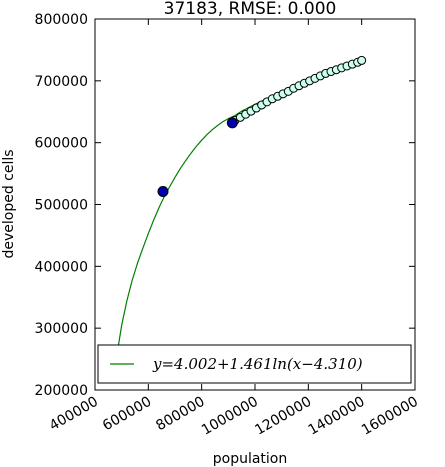 Image resolution: width=445 pixels, height=467 pixels. I want to click on y-tick-label: 400000, so click(61, 267).